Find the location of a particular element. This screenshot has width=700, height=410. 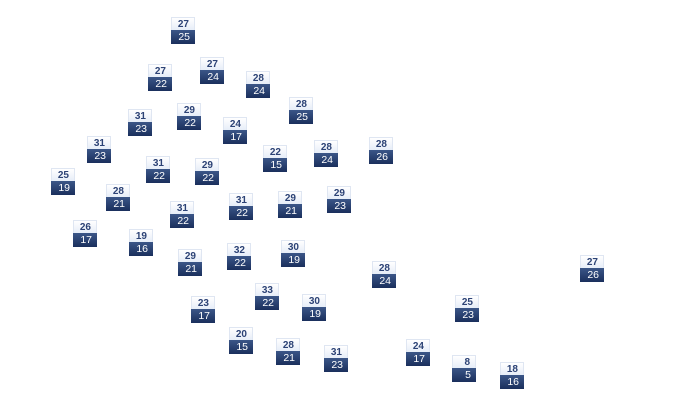

weather-marker: 26 17 is located at coordinates (85, 234).